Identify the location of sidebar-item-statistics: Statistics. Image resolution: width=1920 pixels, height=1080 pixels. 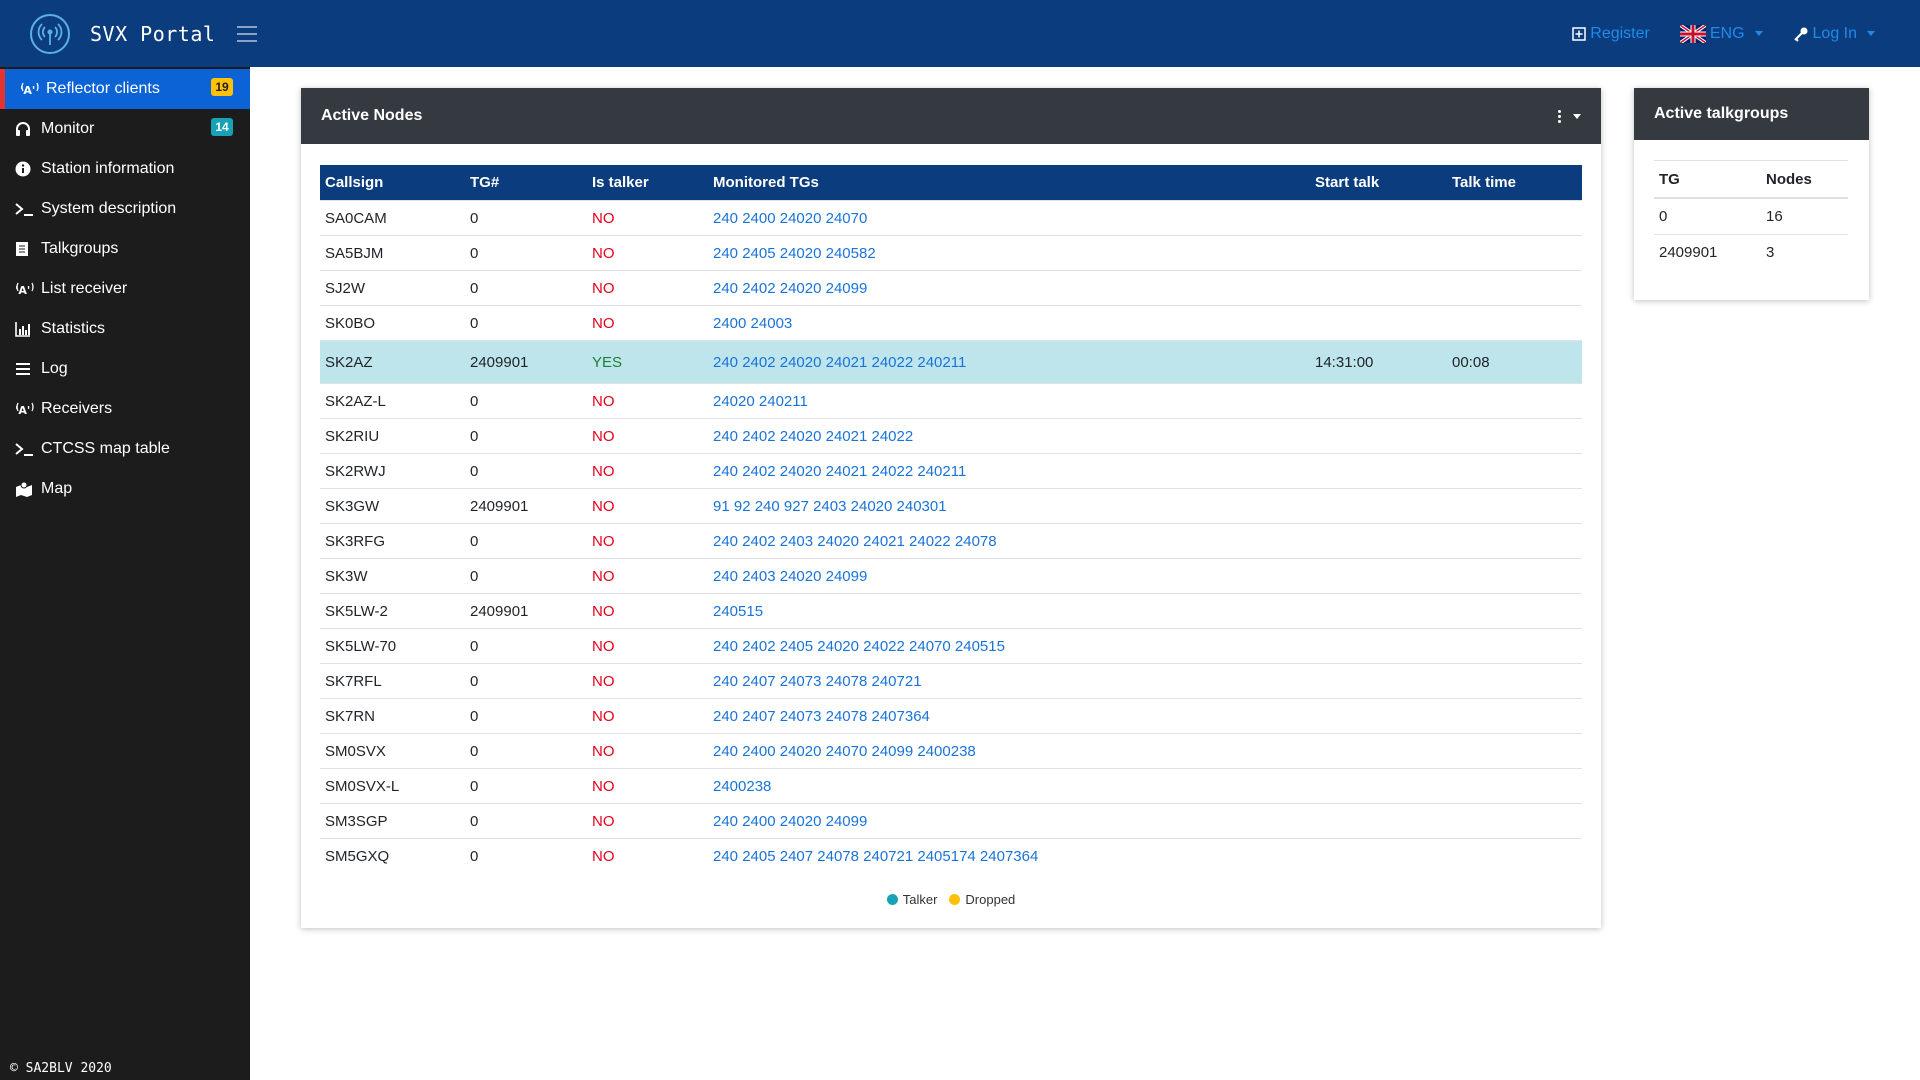
(125, 329).